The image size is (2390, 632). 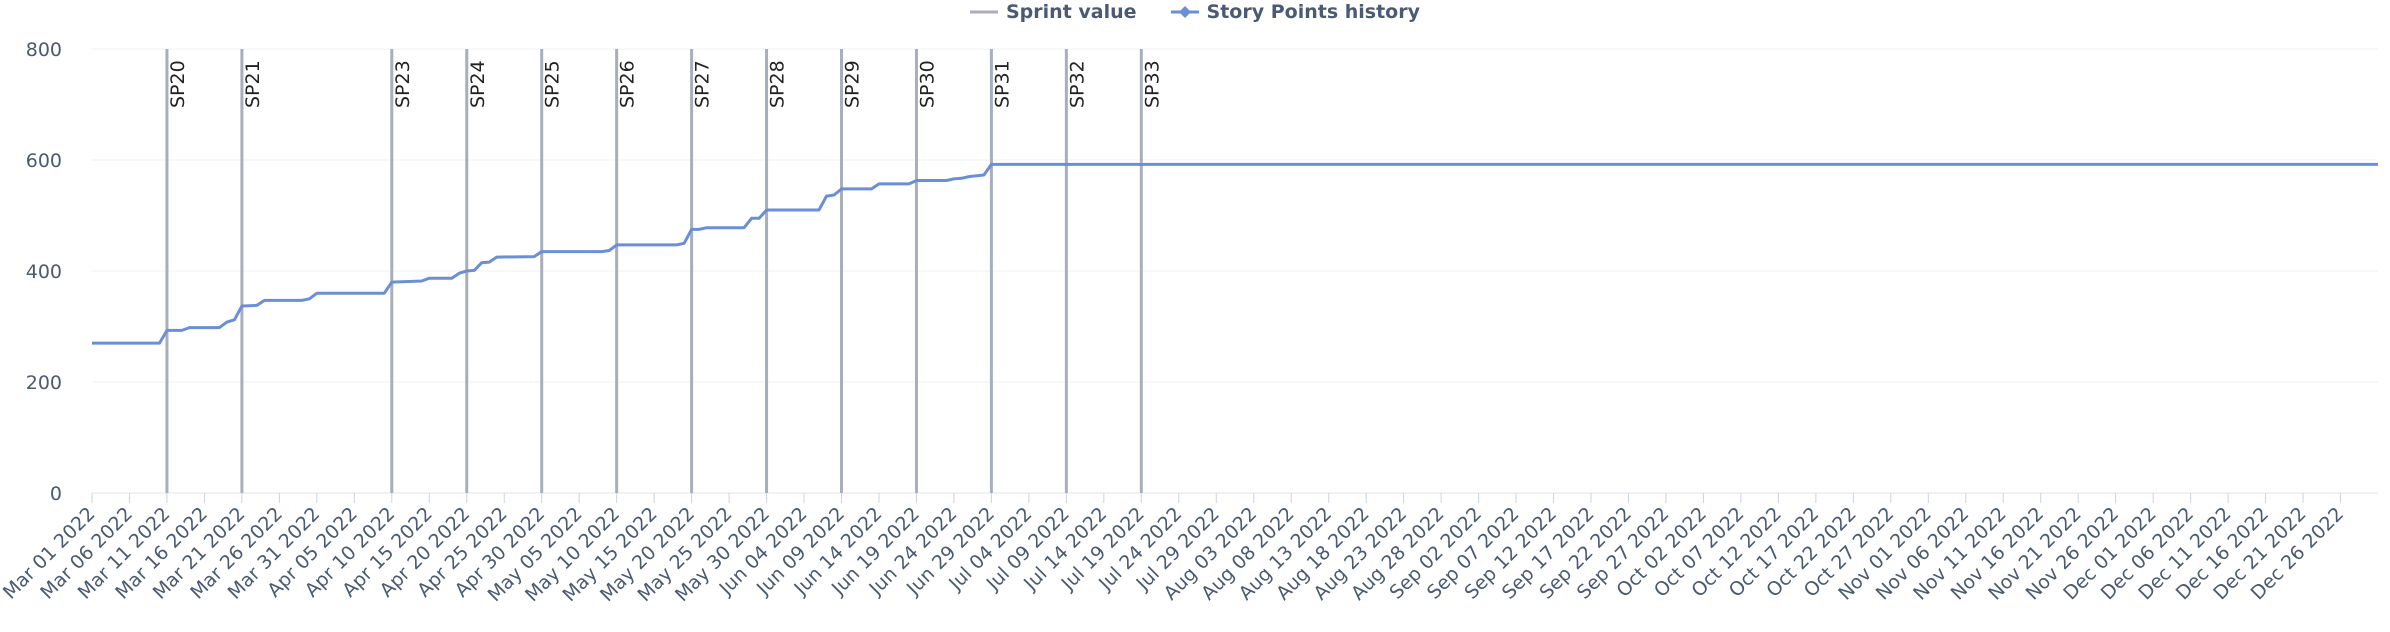 What do you see at coordinates (1184, 12) in the screenshot?
I see `legend-line-diamond-icon` at bounding box center [1184, 12].